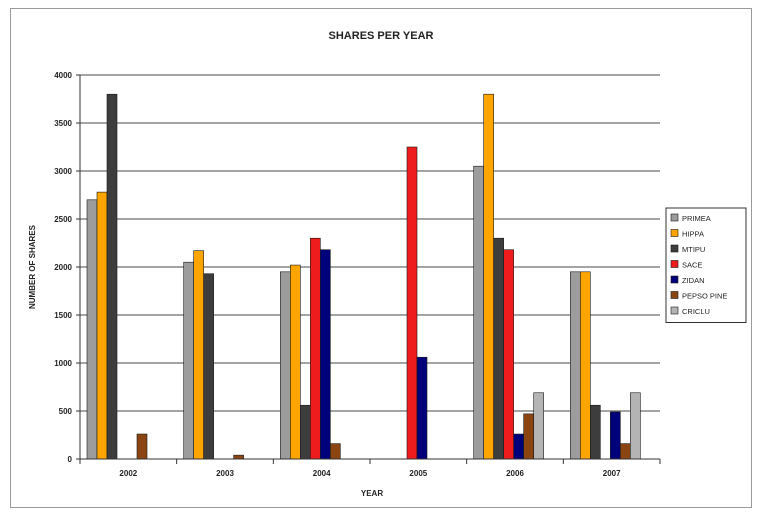 Image resolution: width=762 pixels, height=514 pixels. I want to click on bar-primea-2004, so click(285, 365).